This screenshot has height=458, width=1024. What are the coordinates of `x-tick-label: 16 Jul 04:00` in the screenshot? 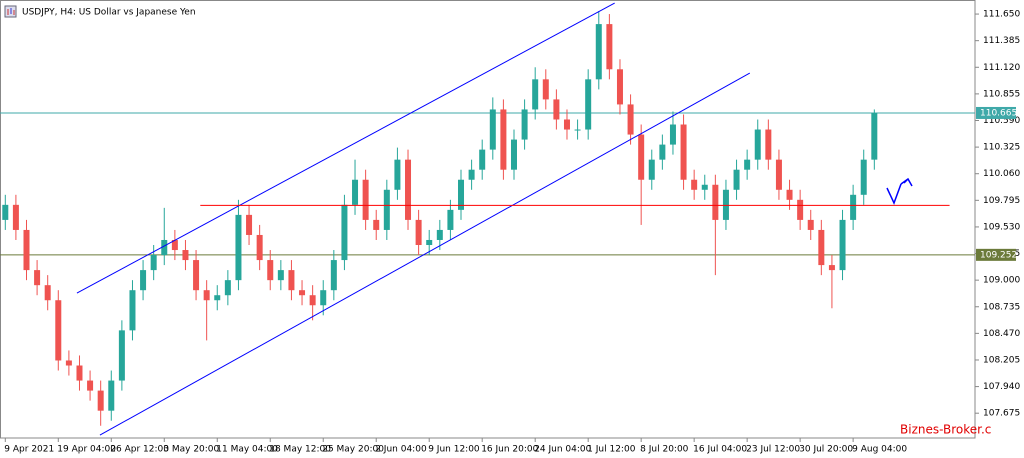 It's located at (720, 450).